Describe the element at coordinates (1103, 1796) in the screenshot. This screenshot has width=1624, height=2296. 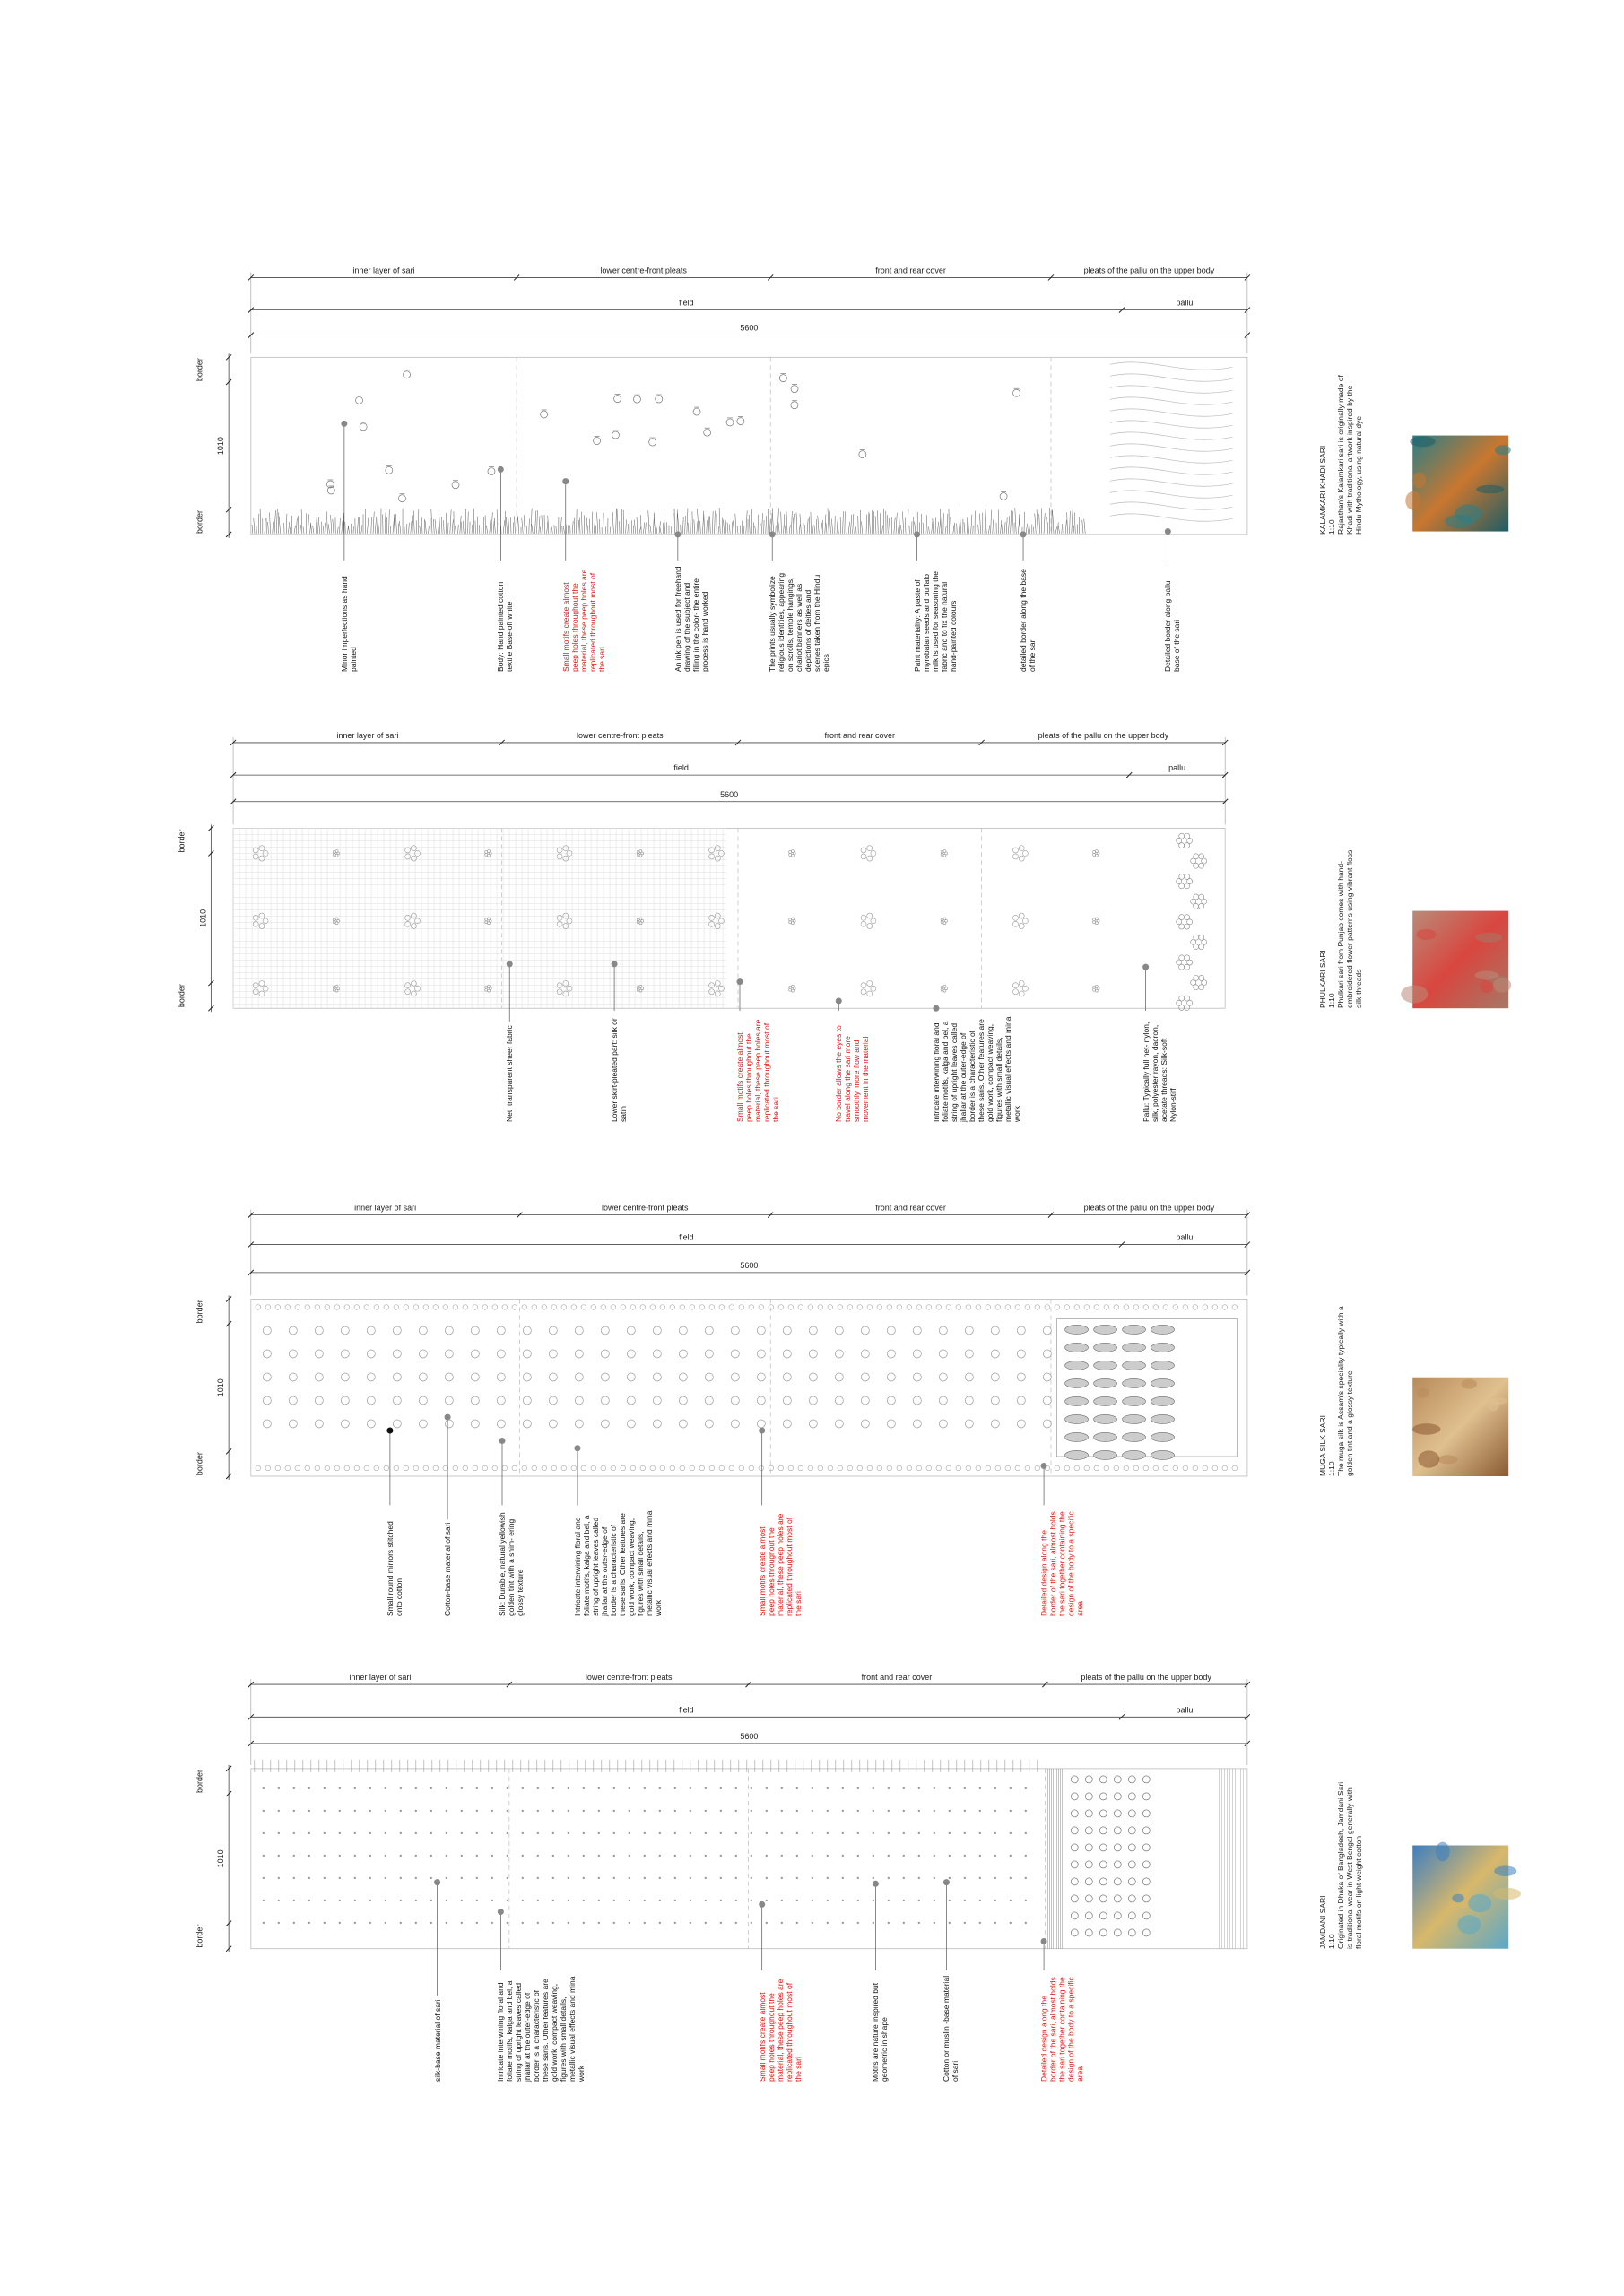
I see `pallu-motif` at that location.